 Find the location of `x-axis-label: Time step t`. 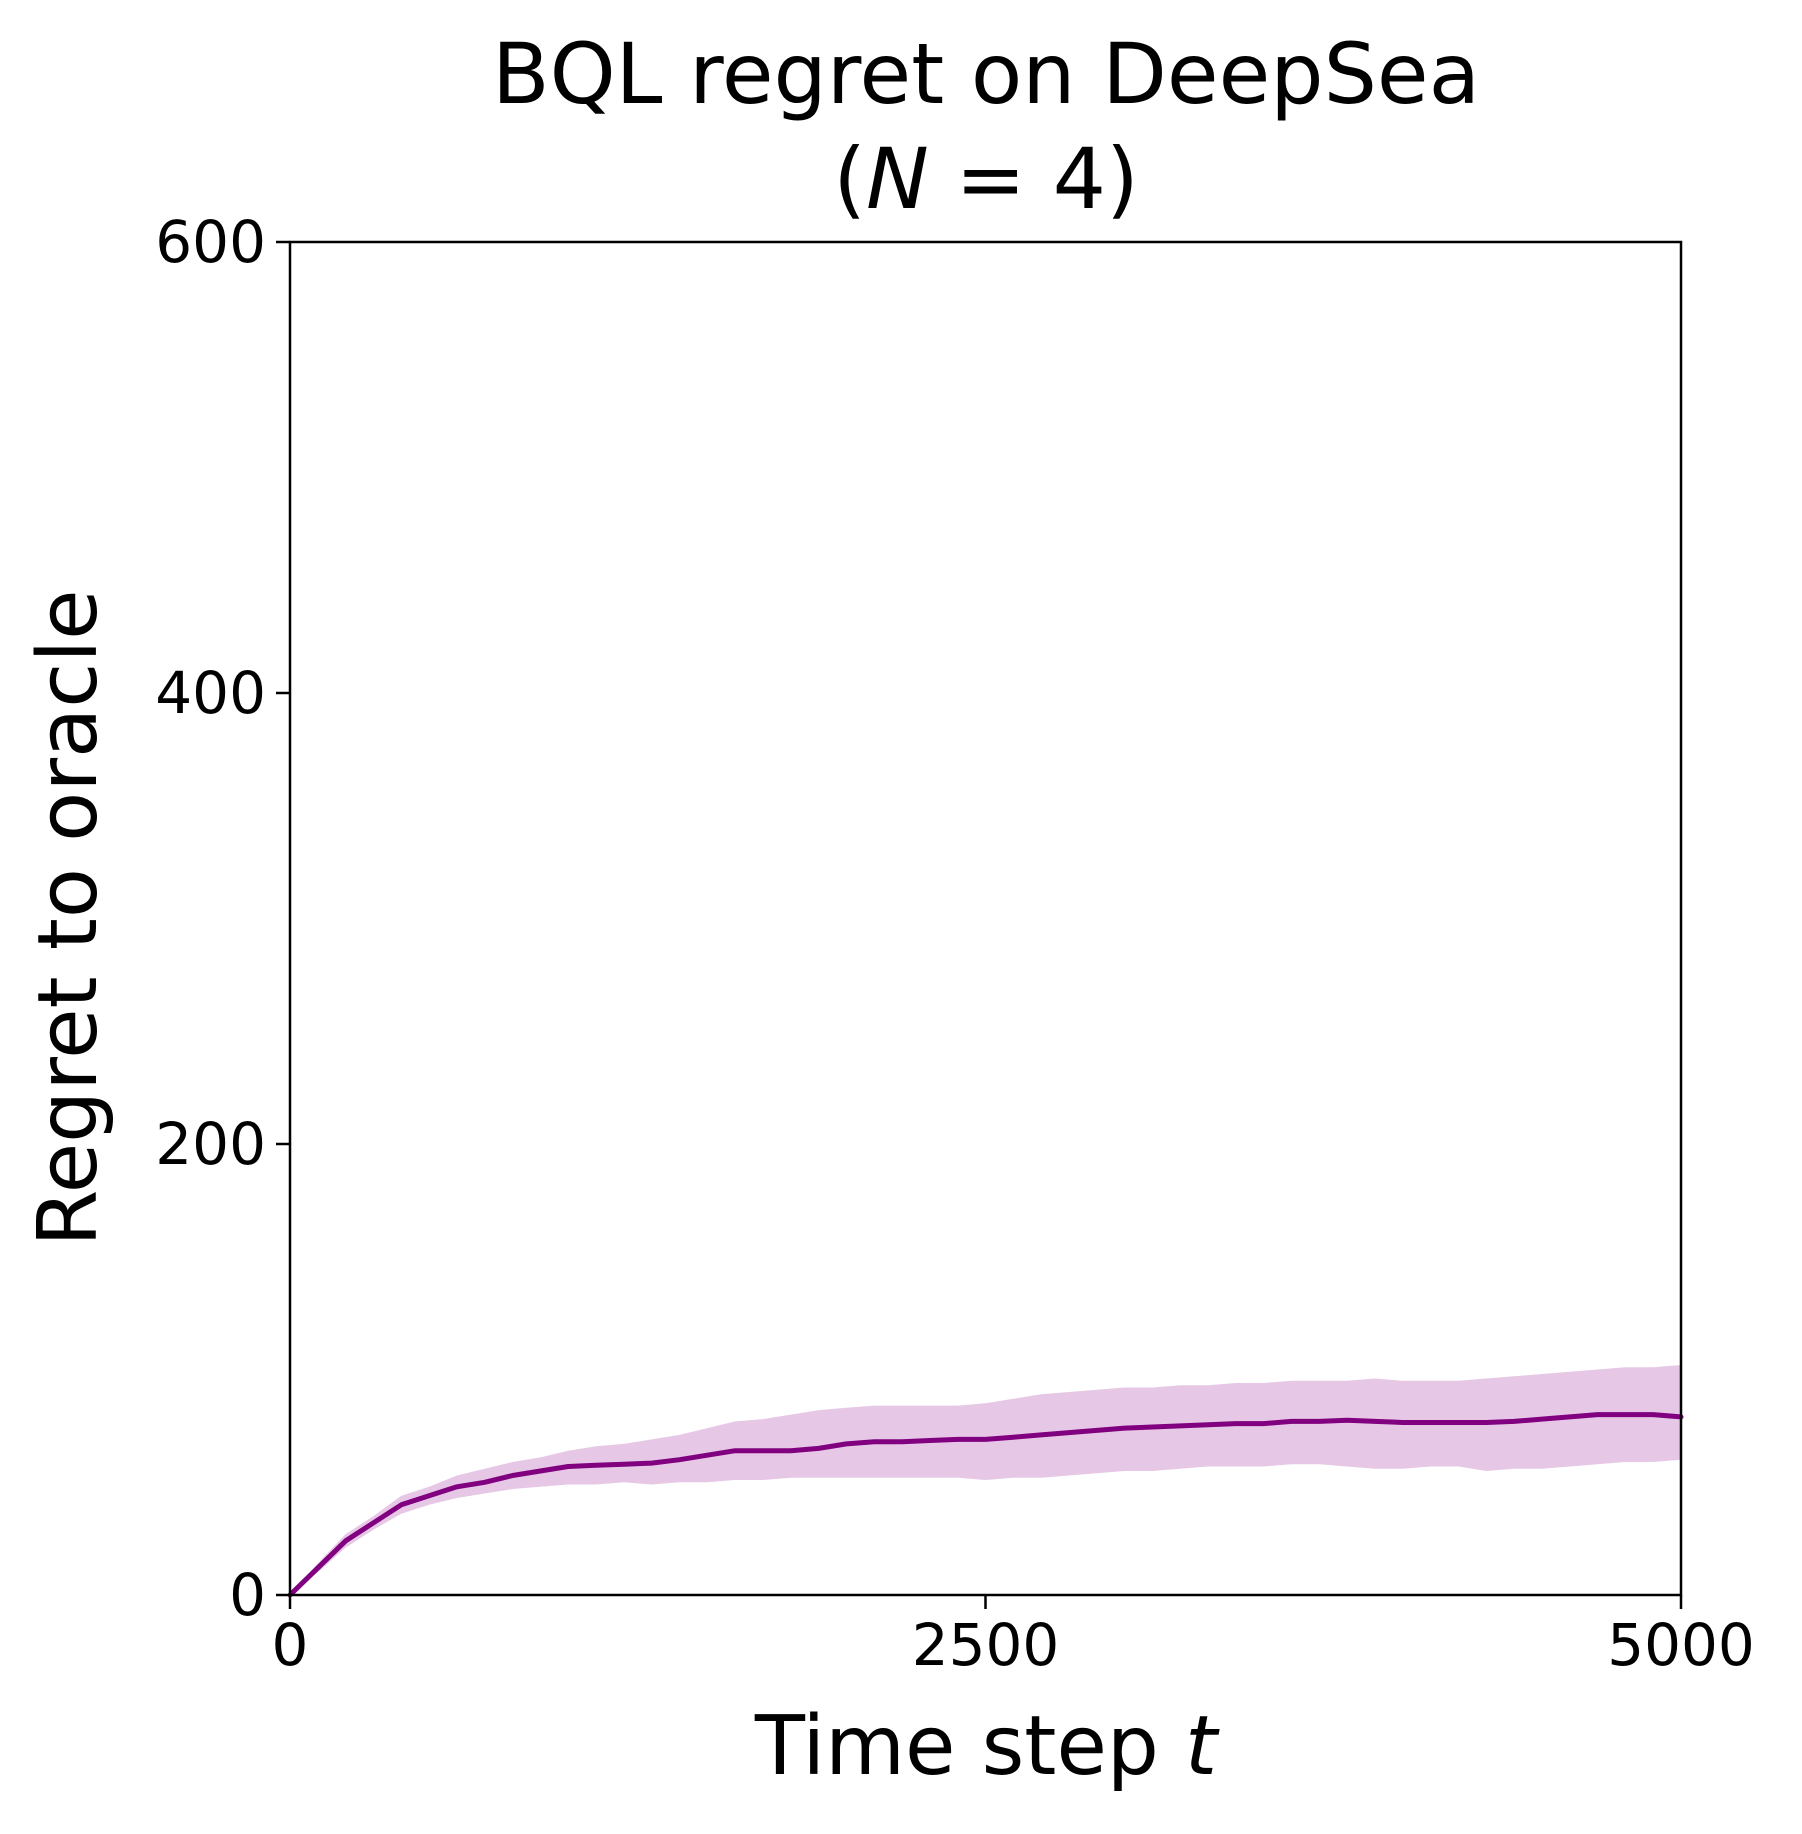

x-axis-label: Time step t is located at coordinates (987, 1746).